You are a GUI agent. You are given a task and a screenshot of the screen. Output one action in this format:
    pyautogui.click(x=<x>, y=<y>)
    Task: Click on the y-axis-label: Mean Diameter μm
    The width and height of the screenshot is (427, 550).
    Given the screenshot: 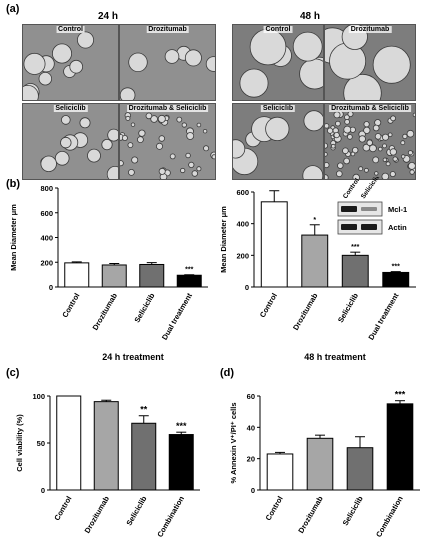 What is the action you would take?
    pyautogui.click(x=13, y=237)
    